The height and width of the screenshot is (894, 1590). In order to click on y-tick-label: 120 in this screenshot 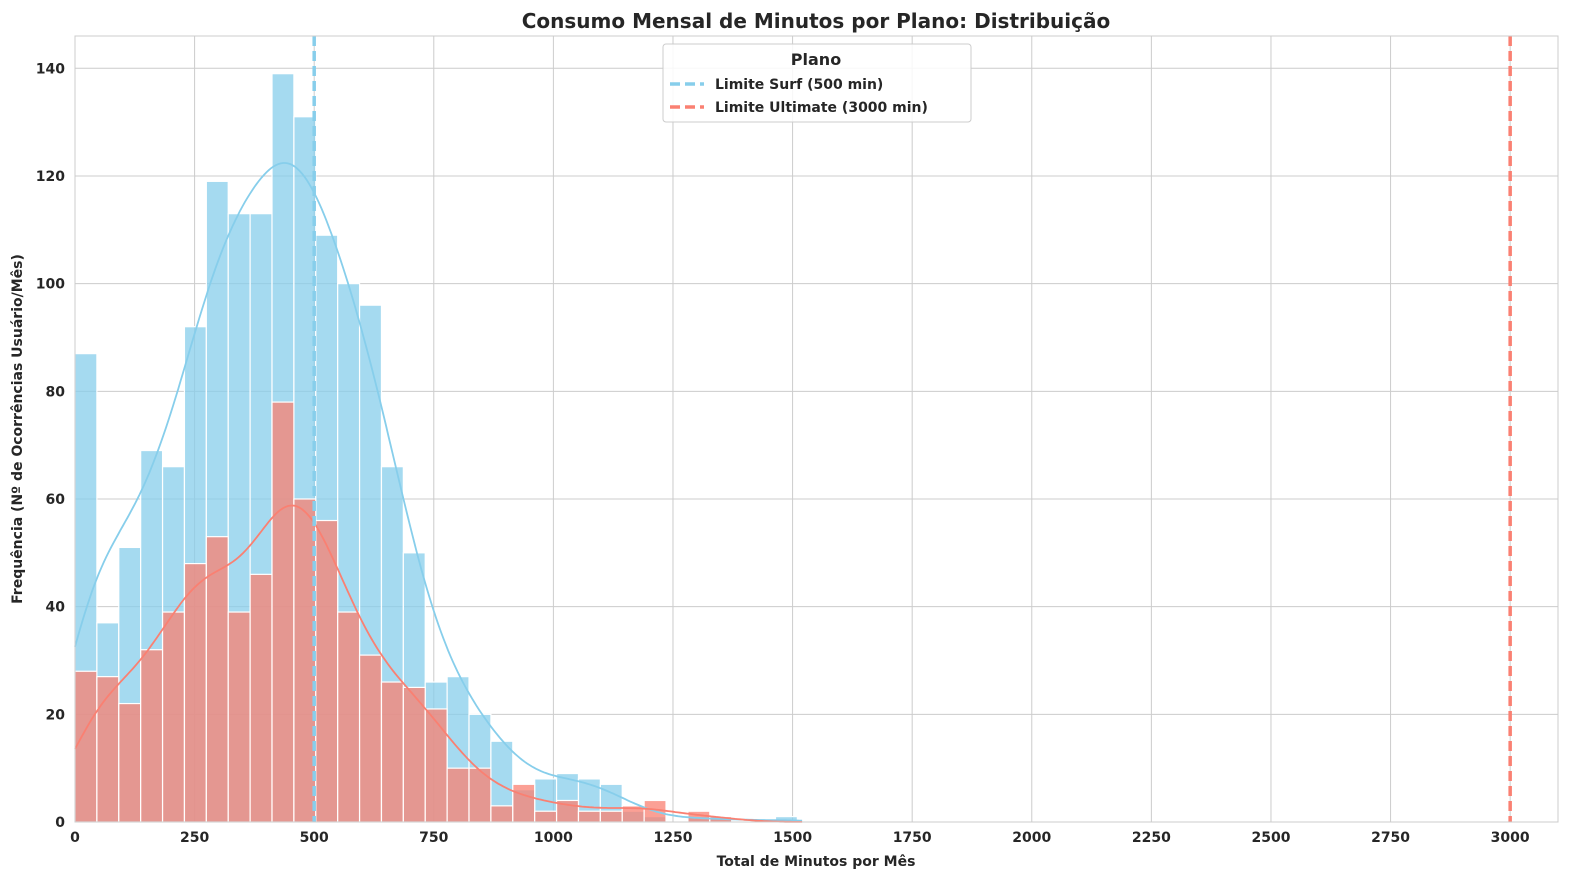, I will do `click(50, 177)`.